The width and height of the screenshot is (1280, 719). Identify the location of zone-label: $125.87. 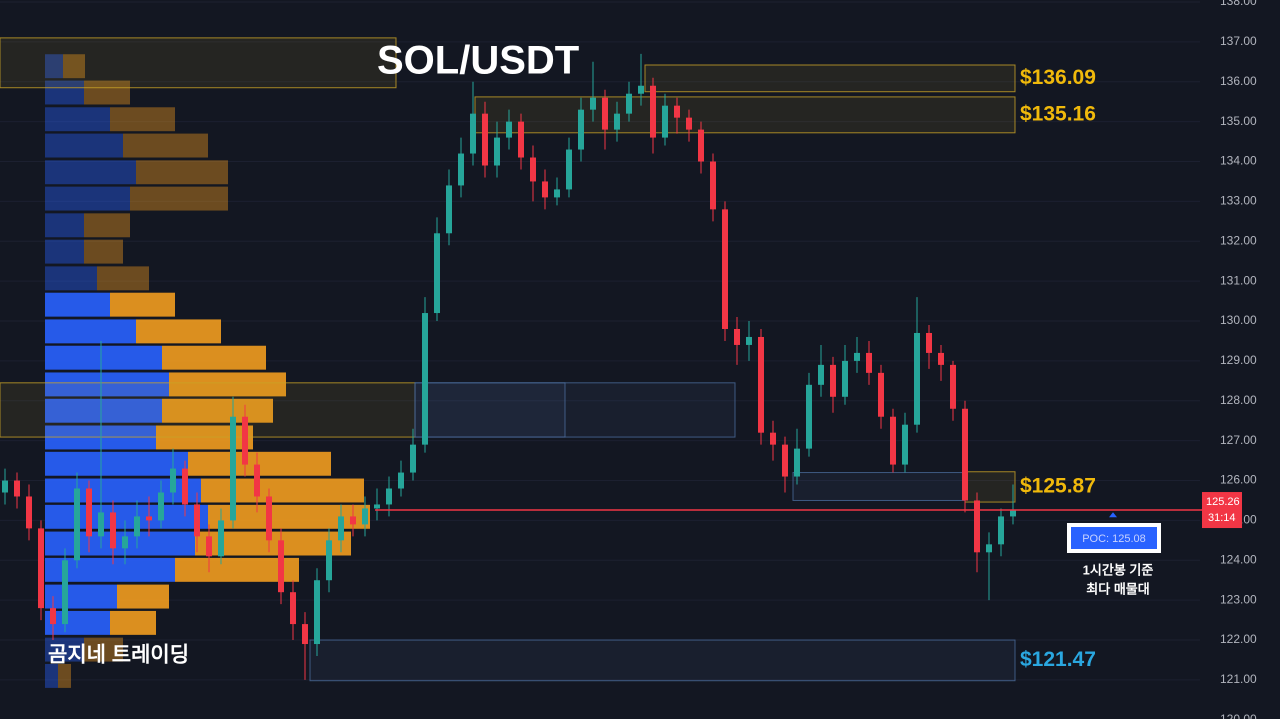
(1058, 485).